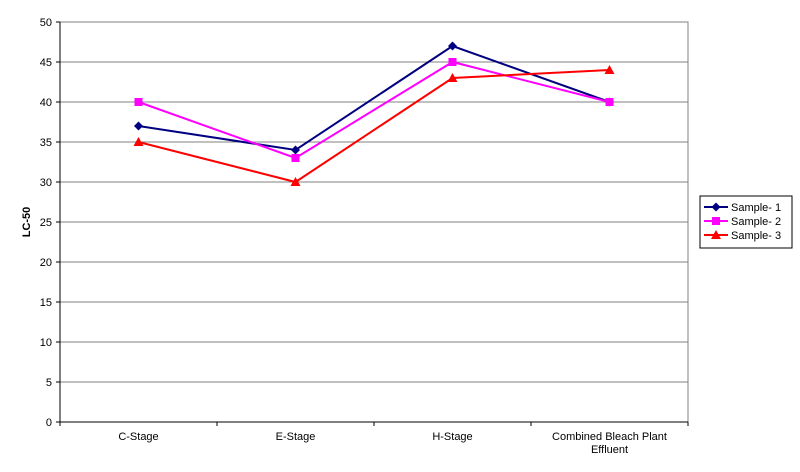  I want to click on y-axis-ticks: 0 5 10 15 20 25 30 35 40 45 50, so click(50, 223).